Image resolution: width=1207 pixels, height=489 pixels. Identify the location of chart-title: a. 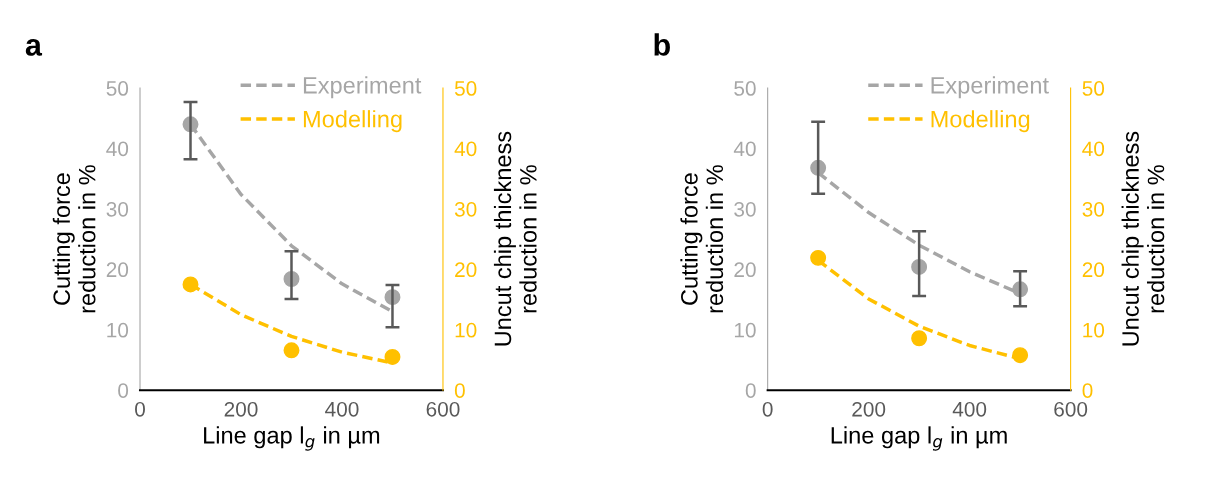
(34, 47).